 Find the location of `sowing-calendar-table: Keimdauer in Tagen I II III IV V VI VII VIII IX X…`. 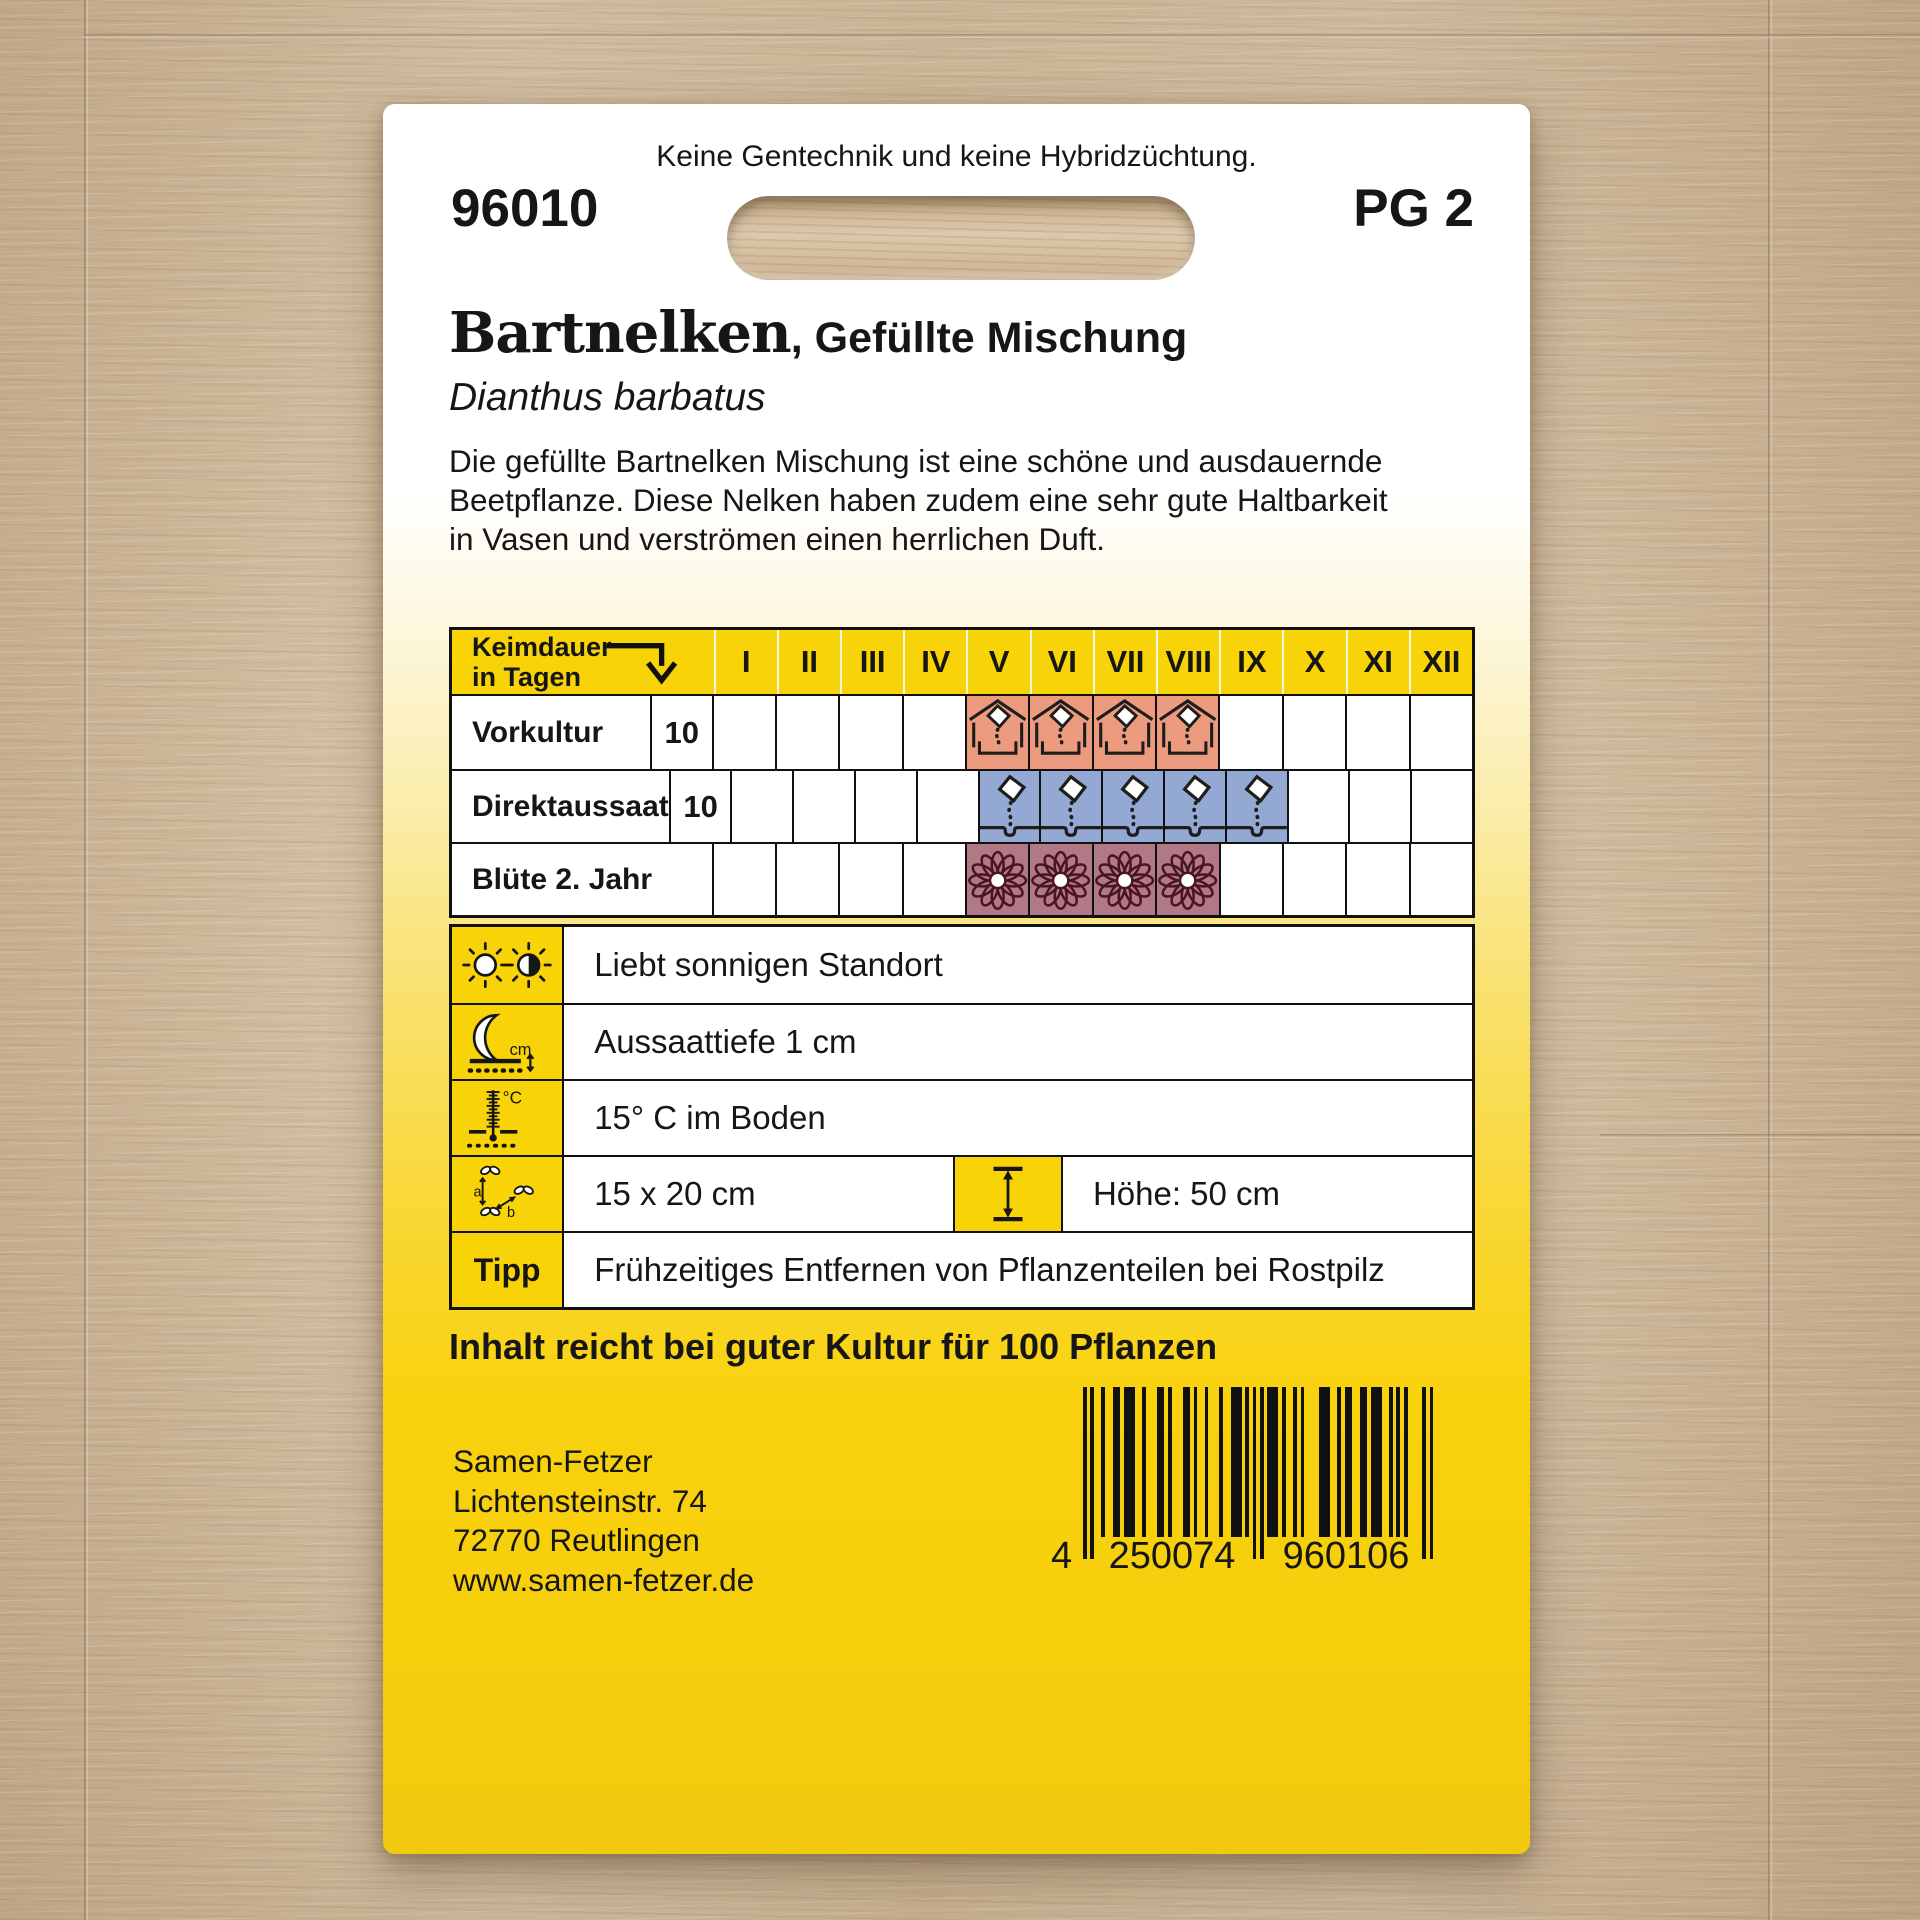

sowing-calendar-table: Keimdauer in Tagen I II III IV V VI VII VIII IX X… is located at coordinates (962, 772).